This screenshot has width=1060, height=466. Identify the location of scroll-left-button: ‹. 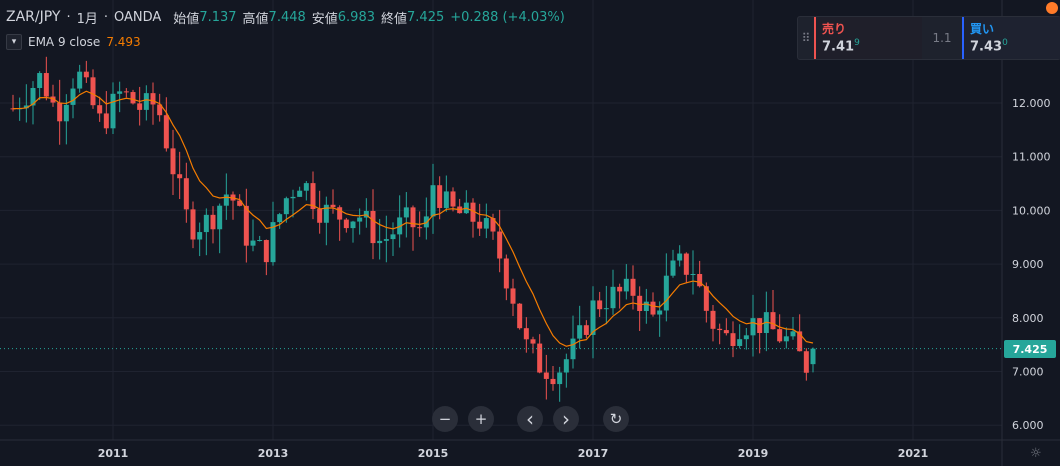
(530, 419).